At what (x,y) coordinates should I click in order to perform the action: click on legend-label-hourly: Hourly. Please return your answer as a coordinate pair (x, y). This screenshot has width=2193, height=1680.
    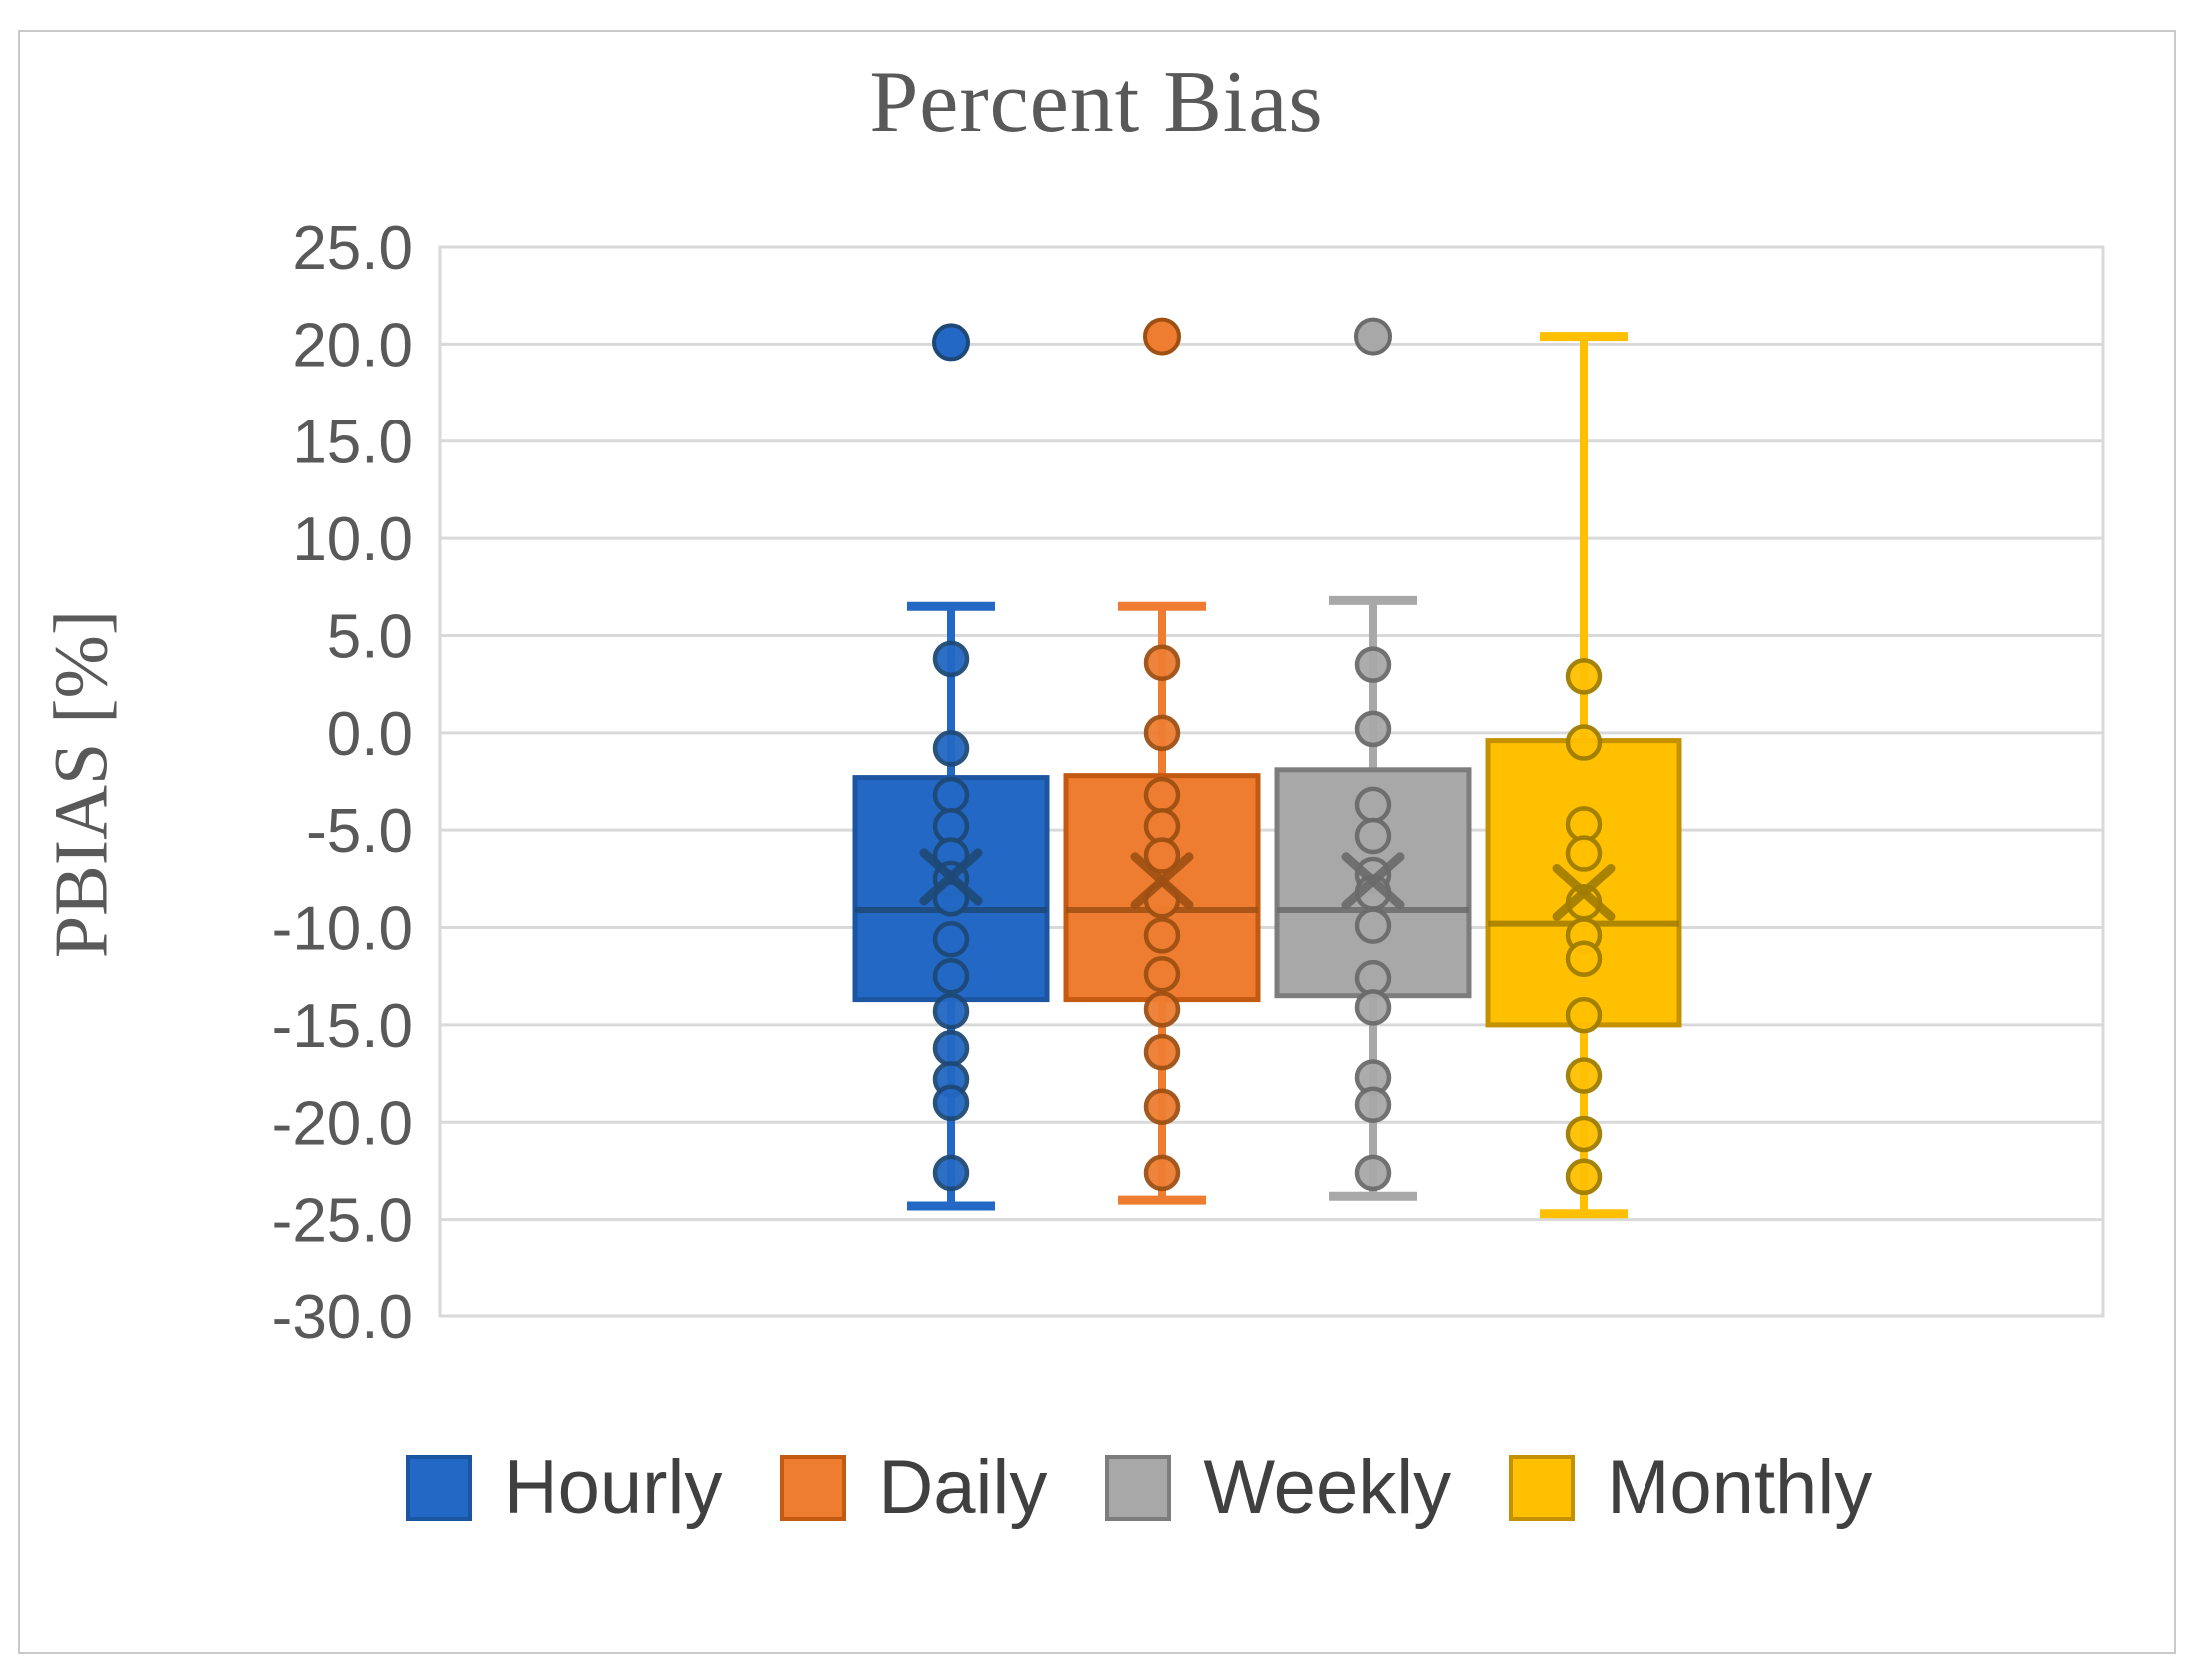
    Looking at the image, I should click on (613, 1487).